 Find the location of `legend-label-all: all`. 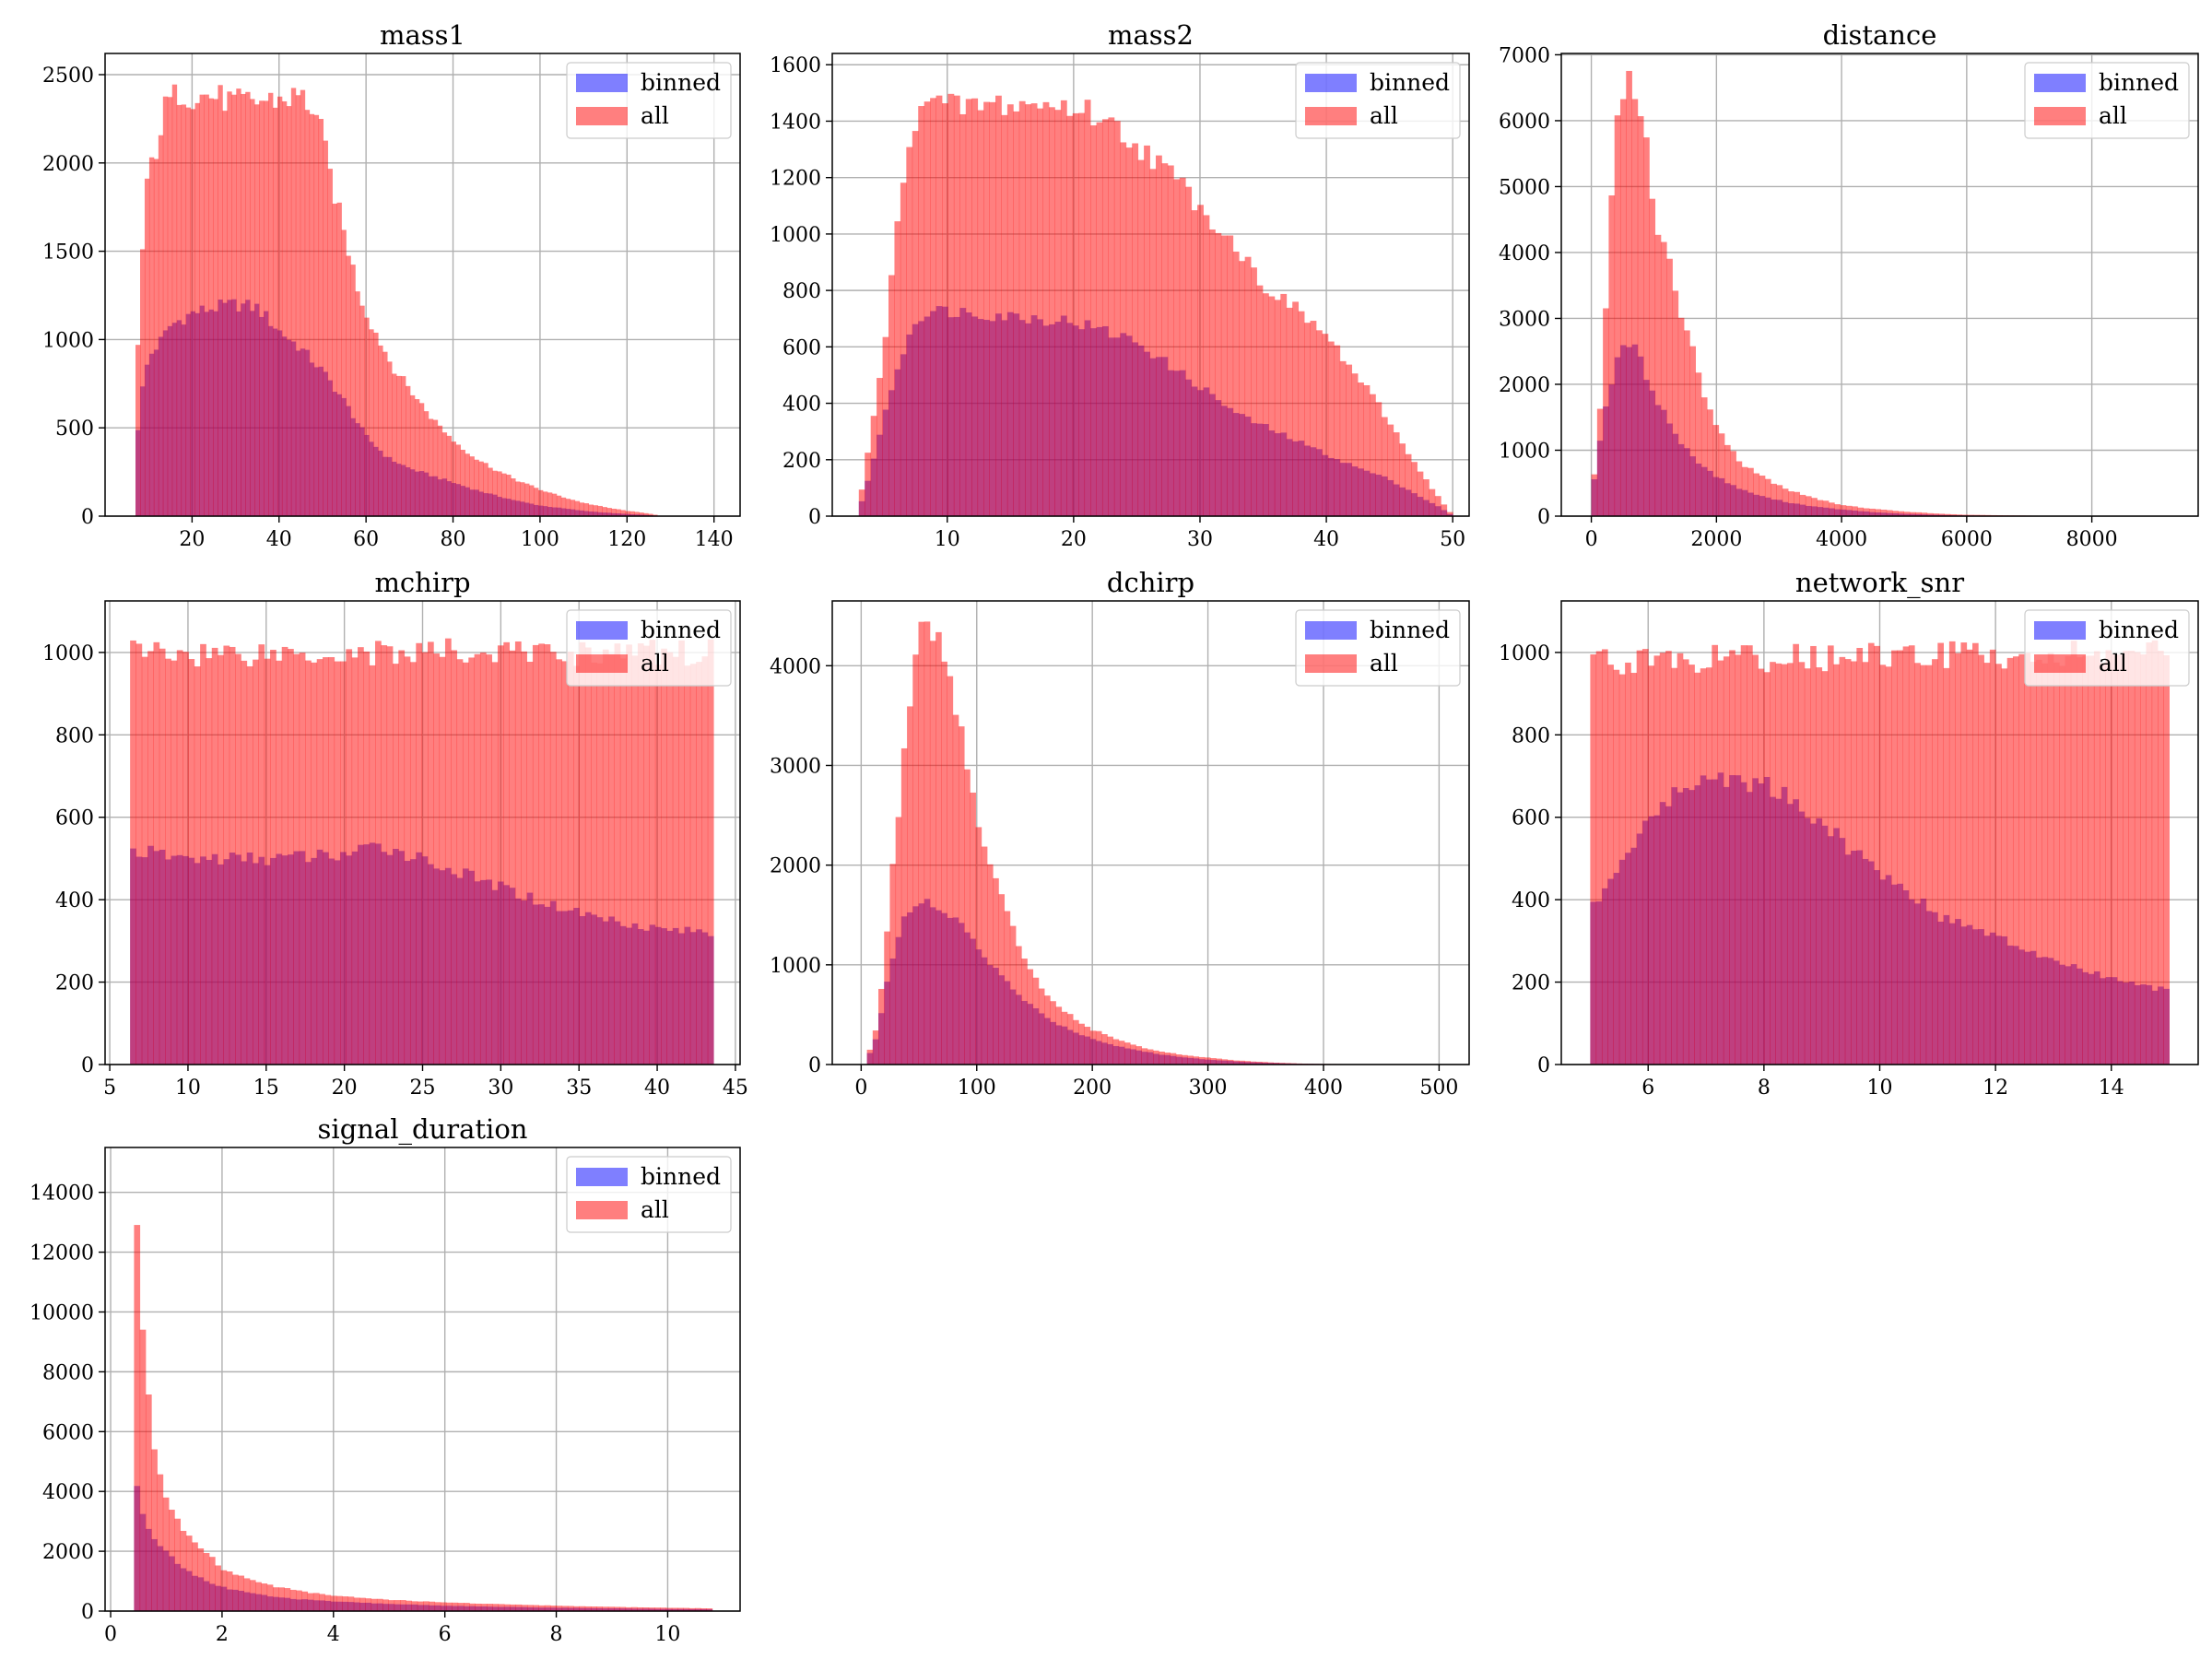

legend-label-all: all is located at coordinates (1384, 663).